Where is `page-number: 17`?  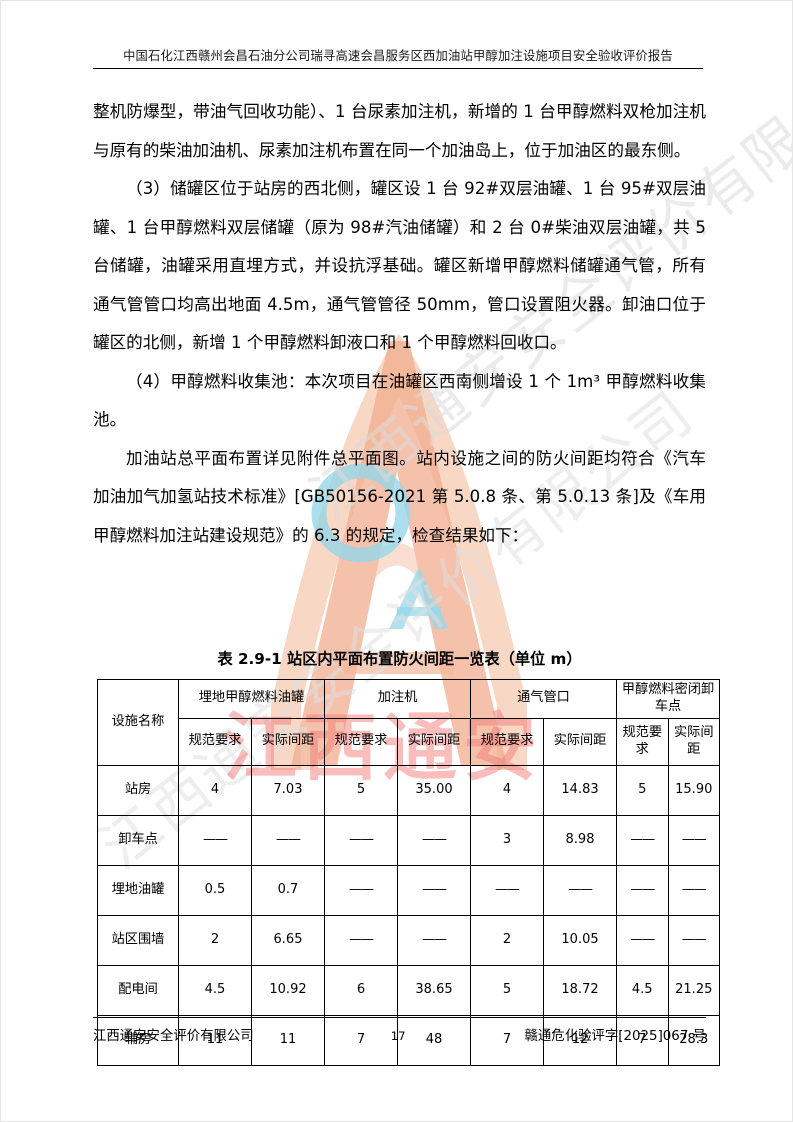
page-number: 17 is located at coordinates (398, 1036).